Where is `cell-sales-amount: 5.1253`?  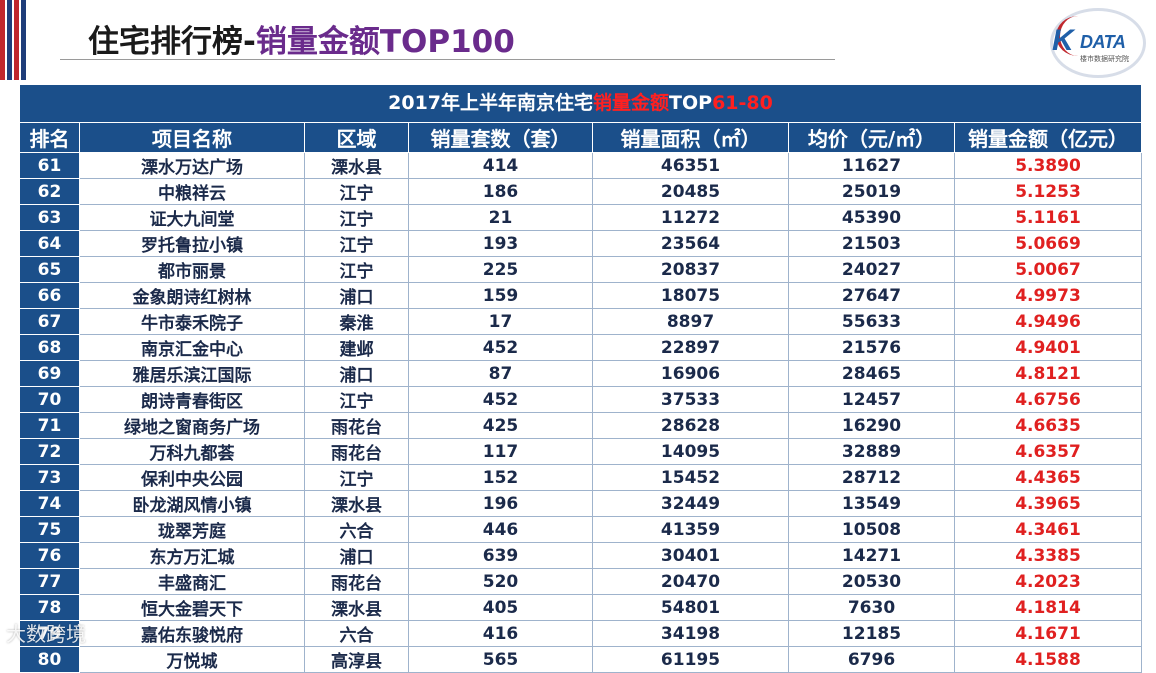 cell-sales-amount: 5.1253 is located at coordinates (1048, 191).